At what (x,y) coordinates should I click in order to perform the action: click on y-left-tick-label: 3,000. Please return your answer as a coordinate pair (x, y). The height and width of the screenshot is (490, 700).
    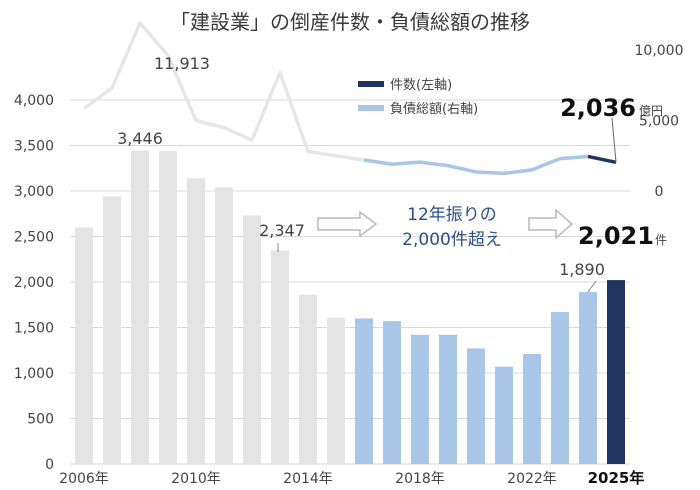
    Looking at the image, I should click on (34, 192).